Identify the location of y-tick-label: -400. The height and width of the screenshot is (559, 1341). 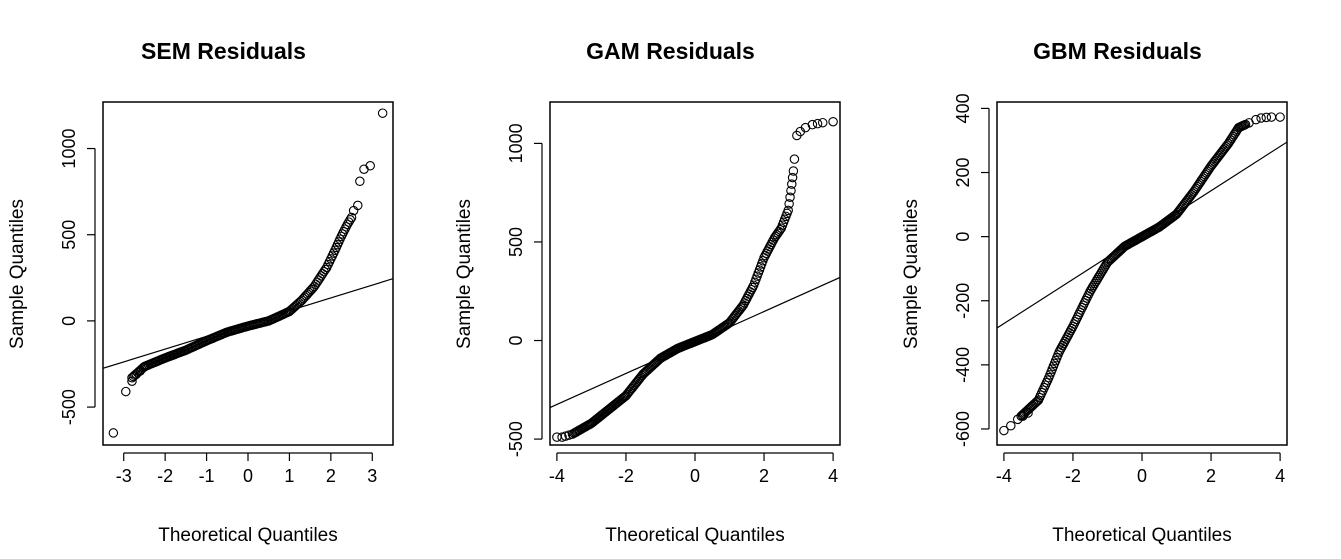
(963, 365).